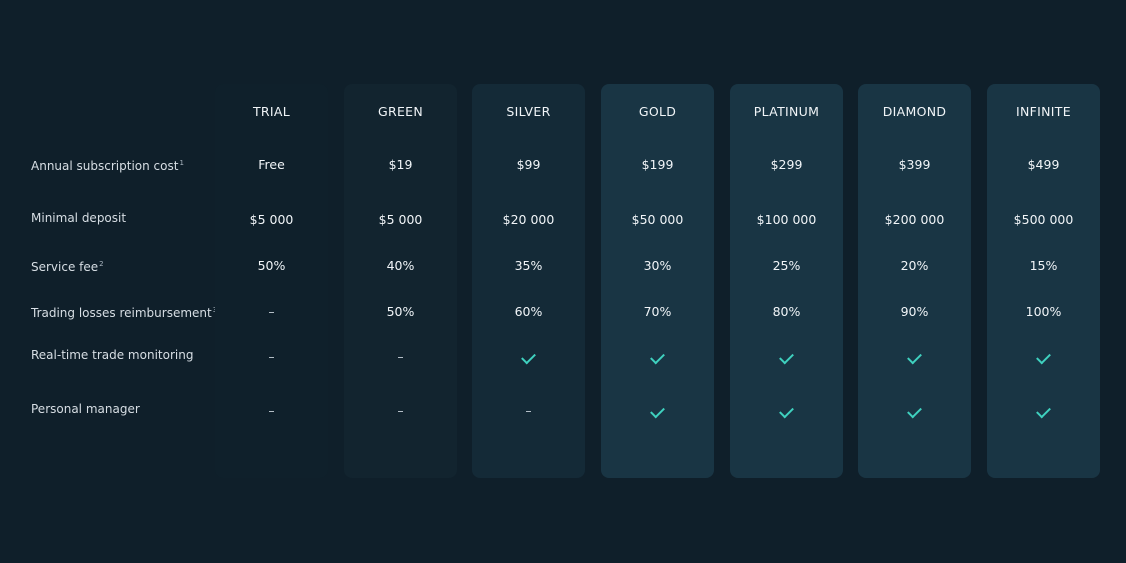 The width and height of the screenshot is (1126, 563). I want to click on plan-fee-value: 15%, so click(1043, 265).